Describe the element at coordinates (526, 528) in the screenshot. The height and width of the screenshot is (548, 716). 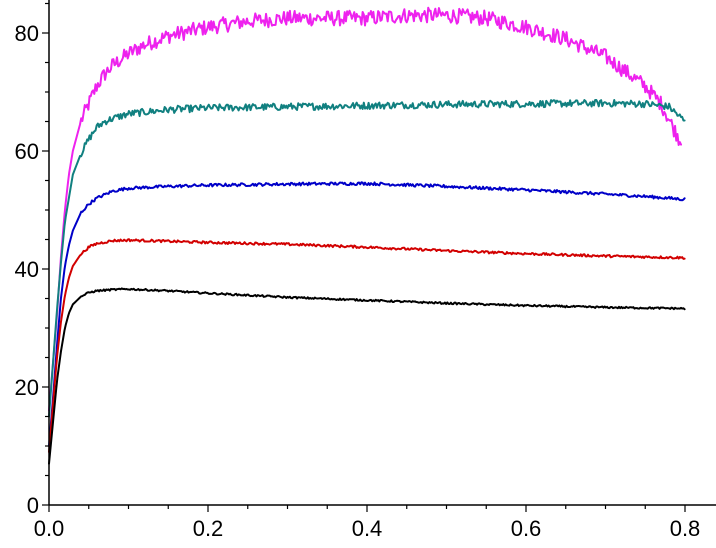
I see `x-tick-label: 0.6` at that location.